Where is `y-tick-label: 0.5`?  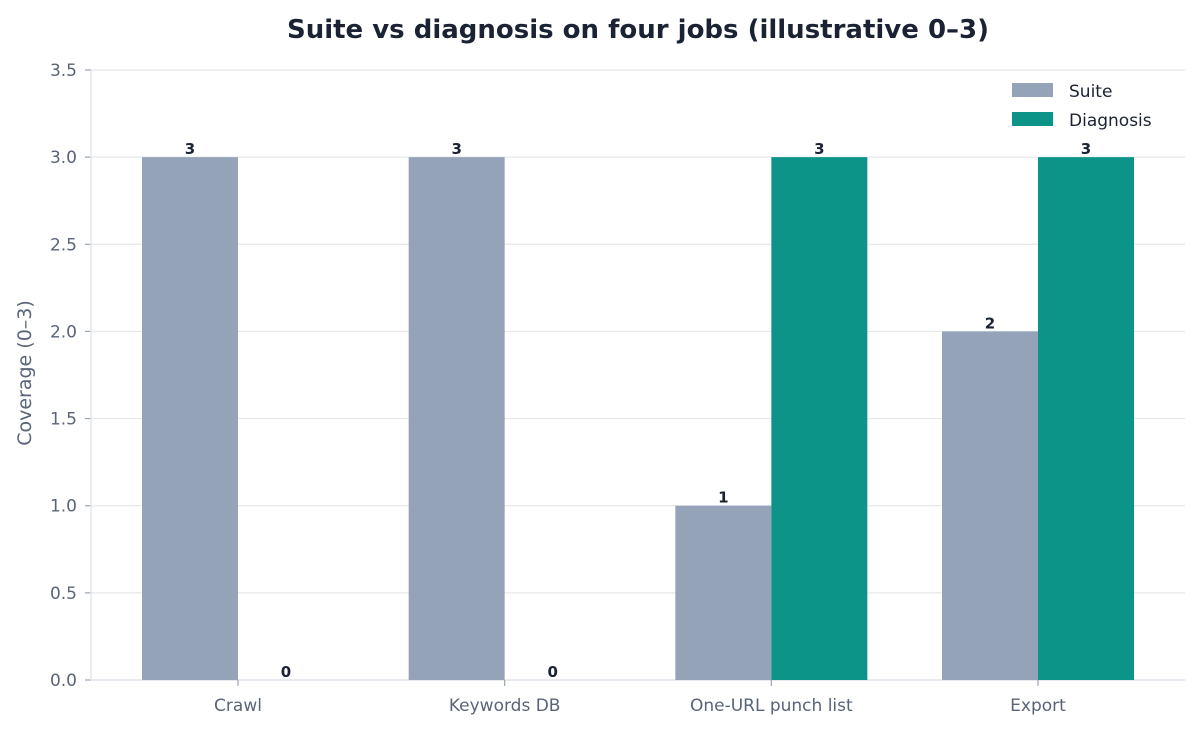 y-tick-label: 0.5 is located at coordinates (63, 594).